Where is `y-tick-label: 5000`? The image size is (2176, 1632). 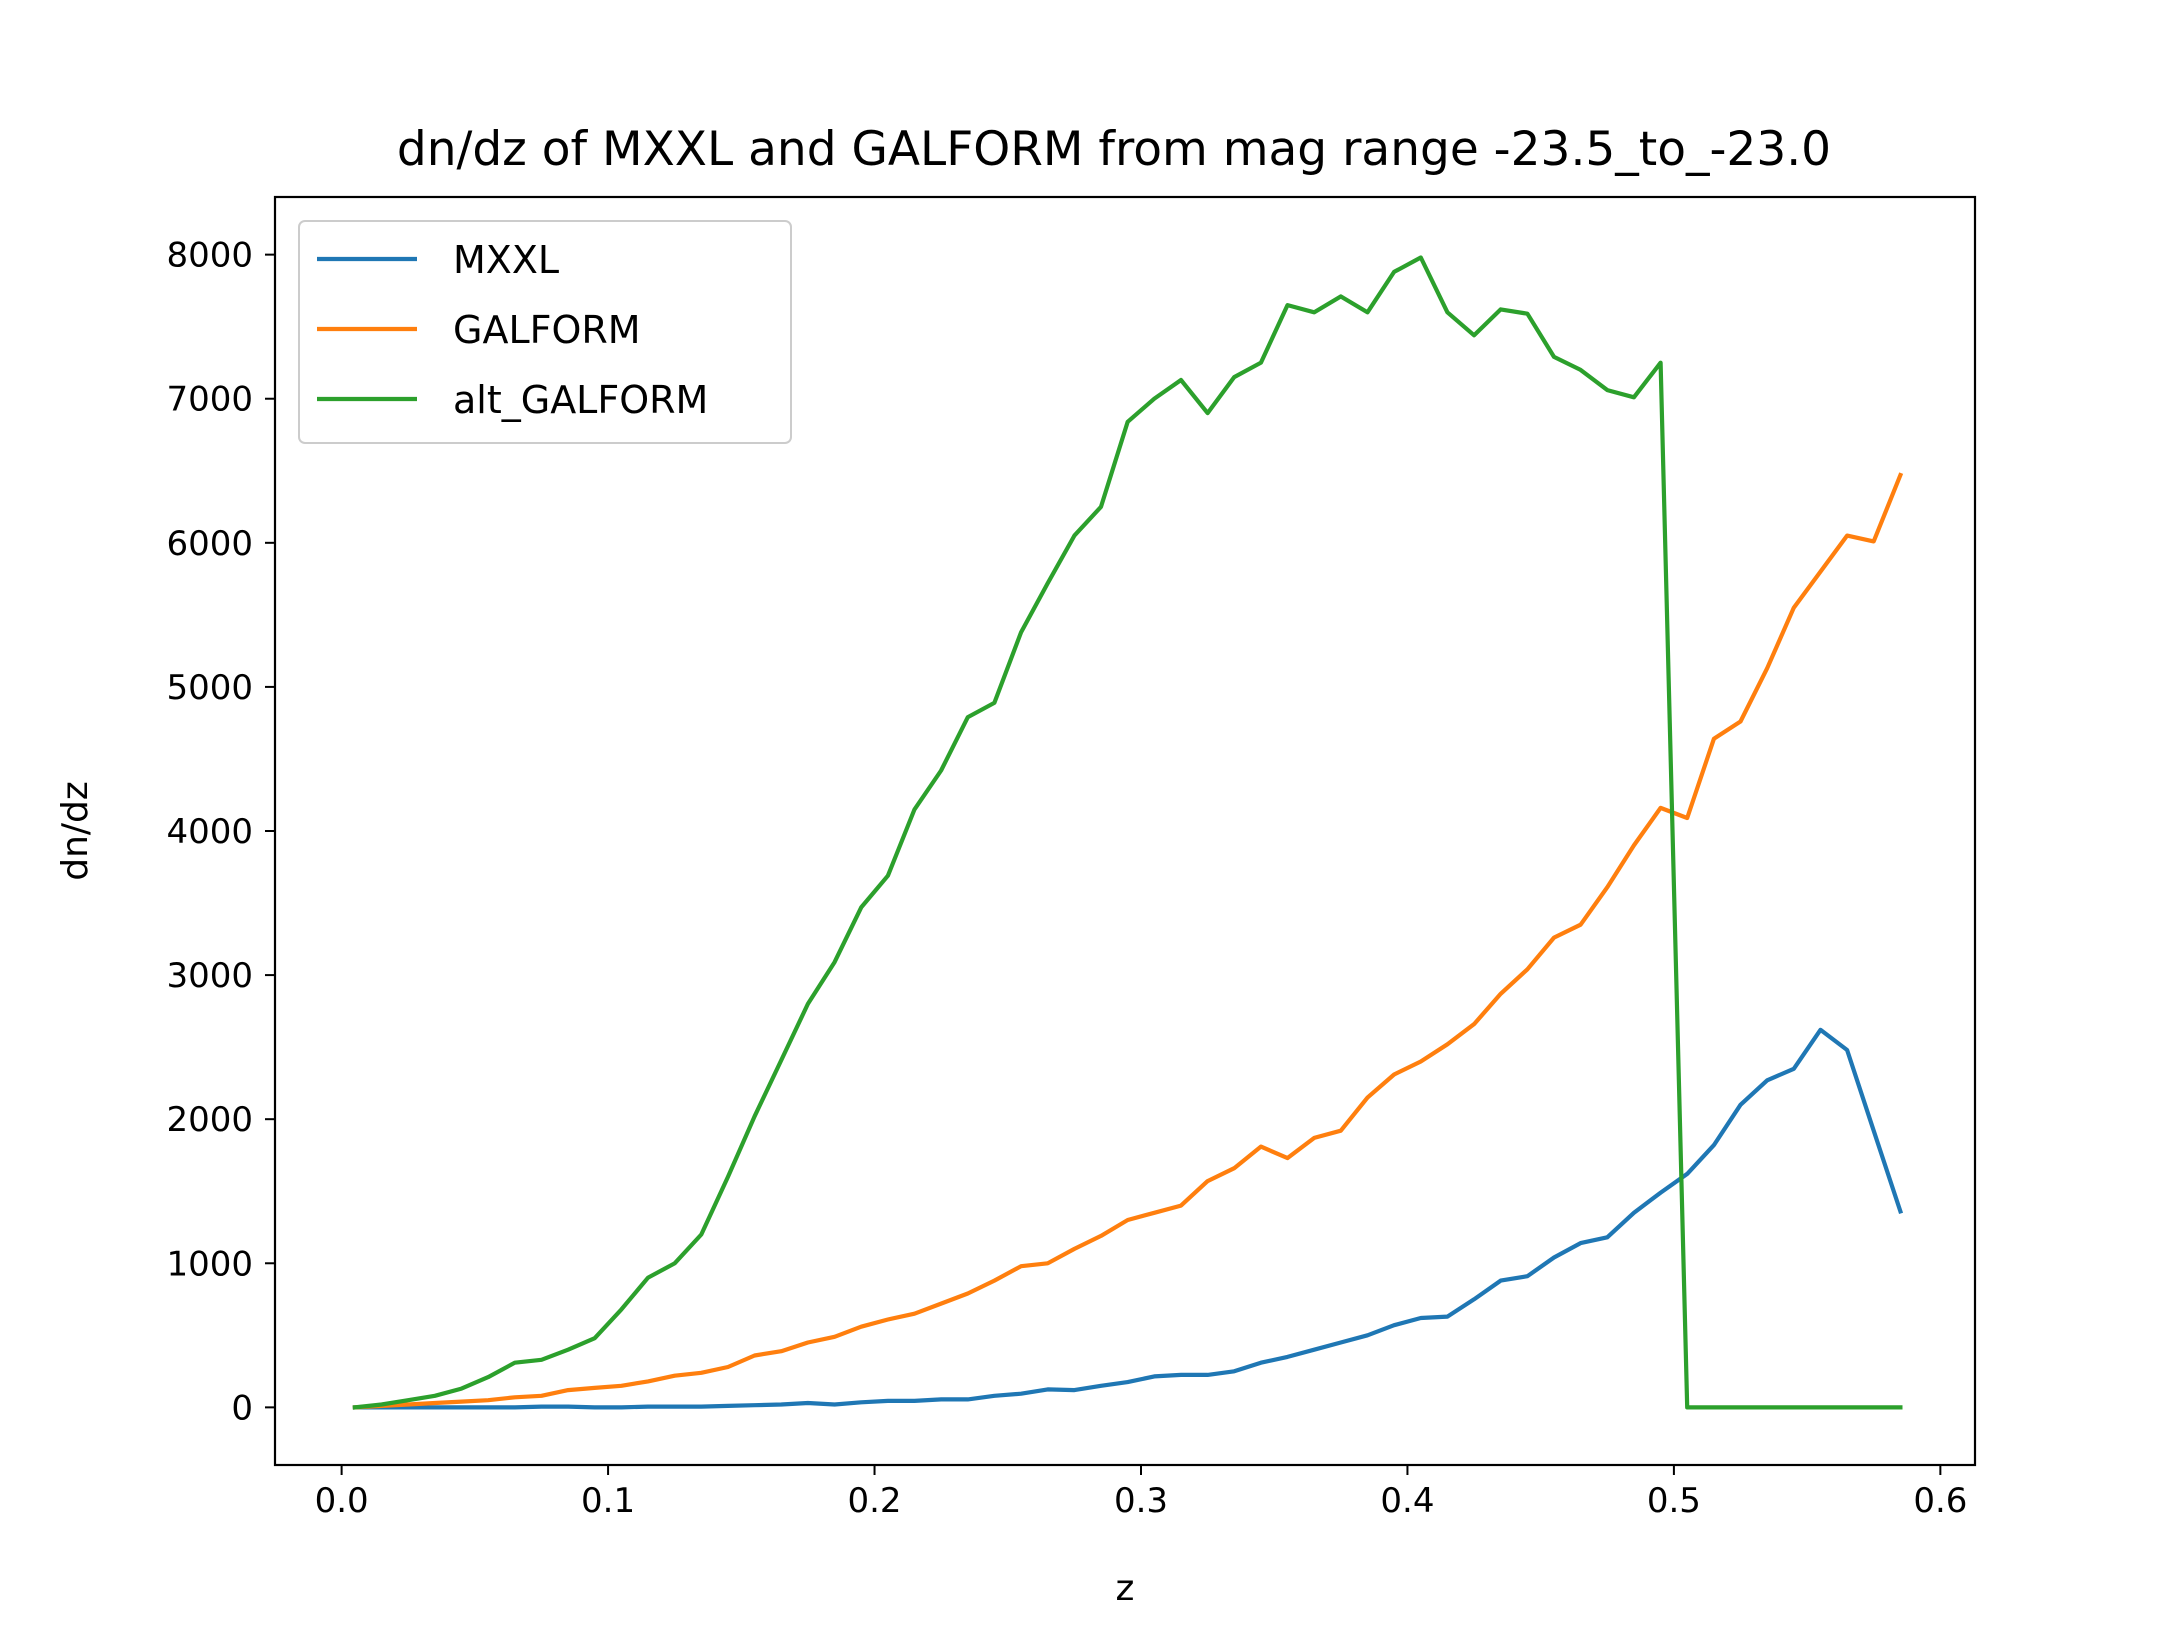
y-tick-label: 5000 is located at coordinates (209, 688).